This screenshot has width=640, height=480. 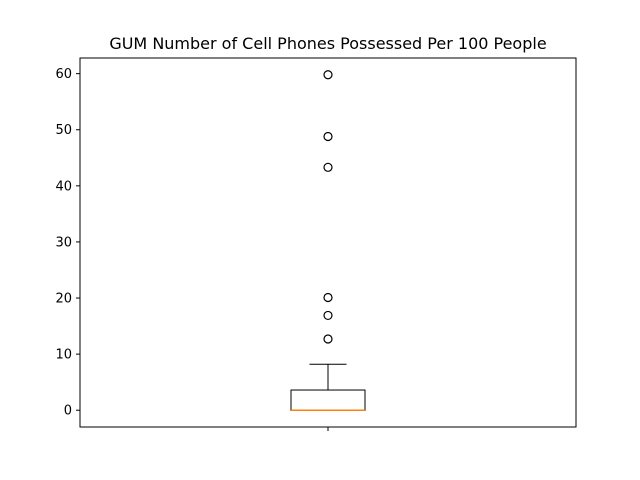 I want to click on y-tick-label: 30, so click(x=63, y=242).